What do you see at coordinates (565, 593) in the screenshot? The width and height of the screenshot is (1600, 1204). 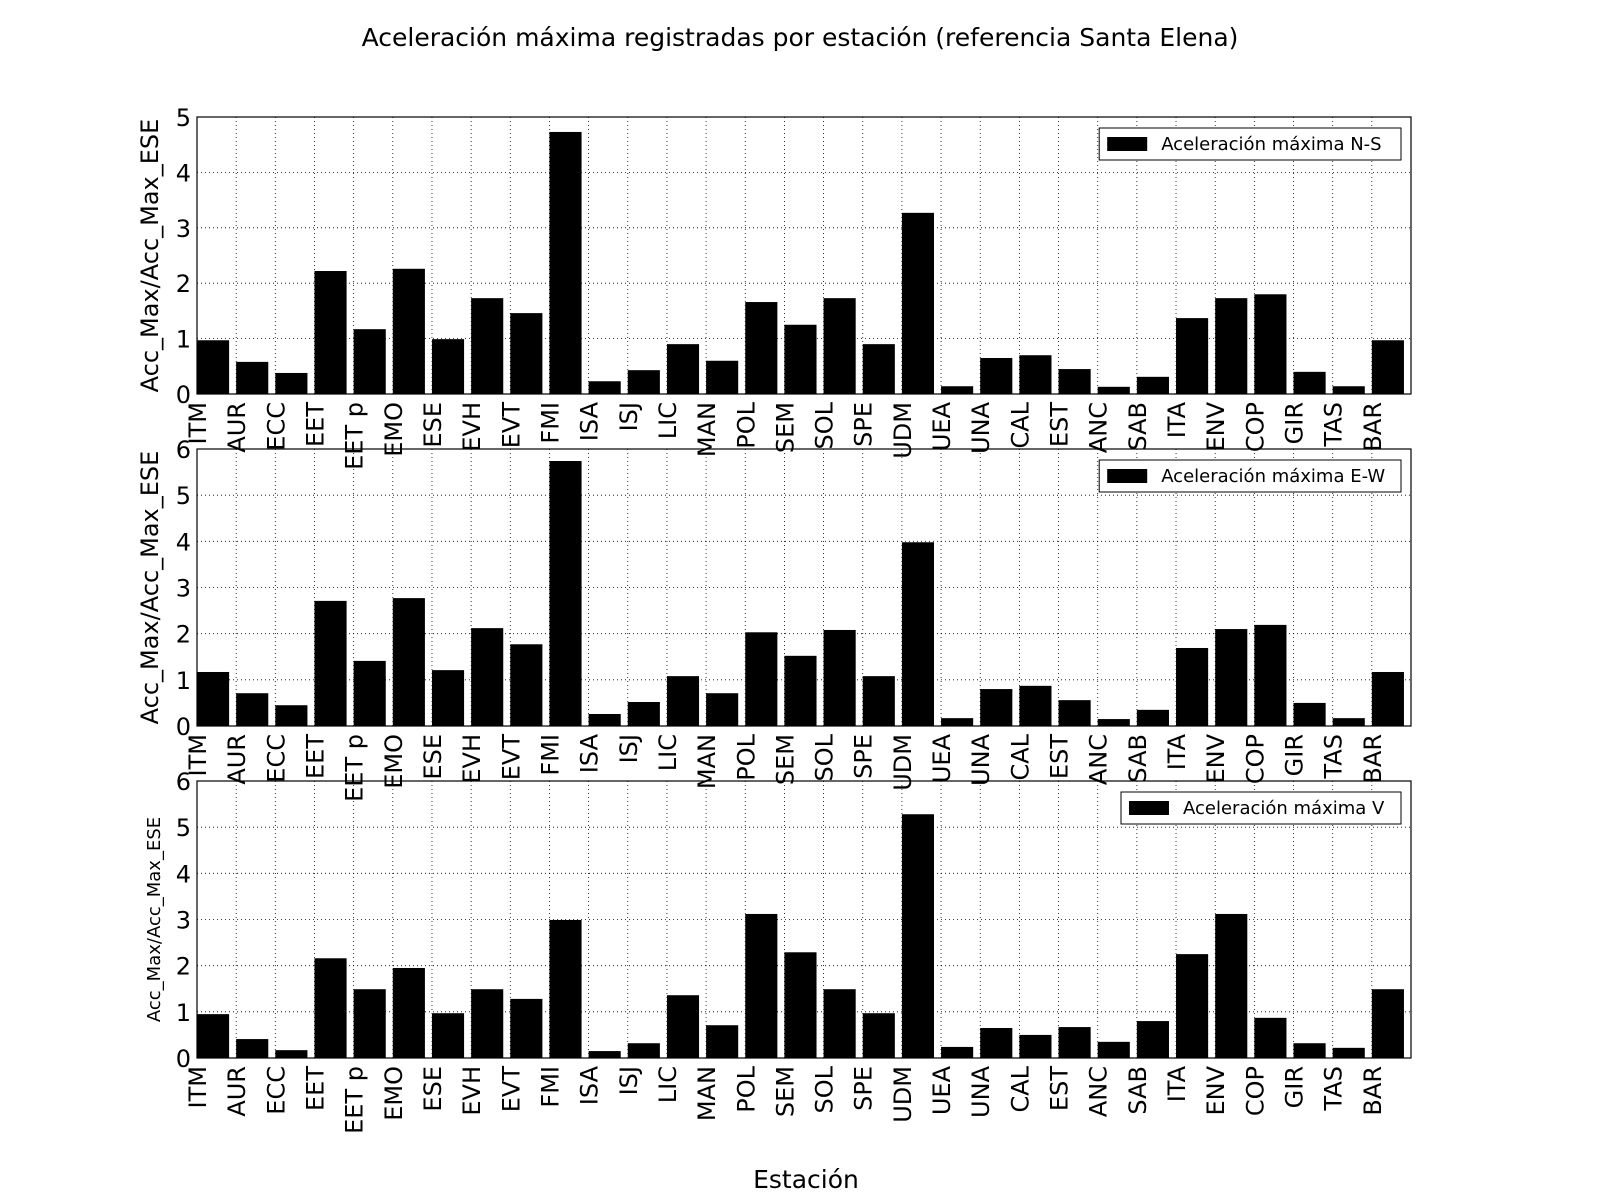 I see `bar-fmi` at bounding box center [565, 593].